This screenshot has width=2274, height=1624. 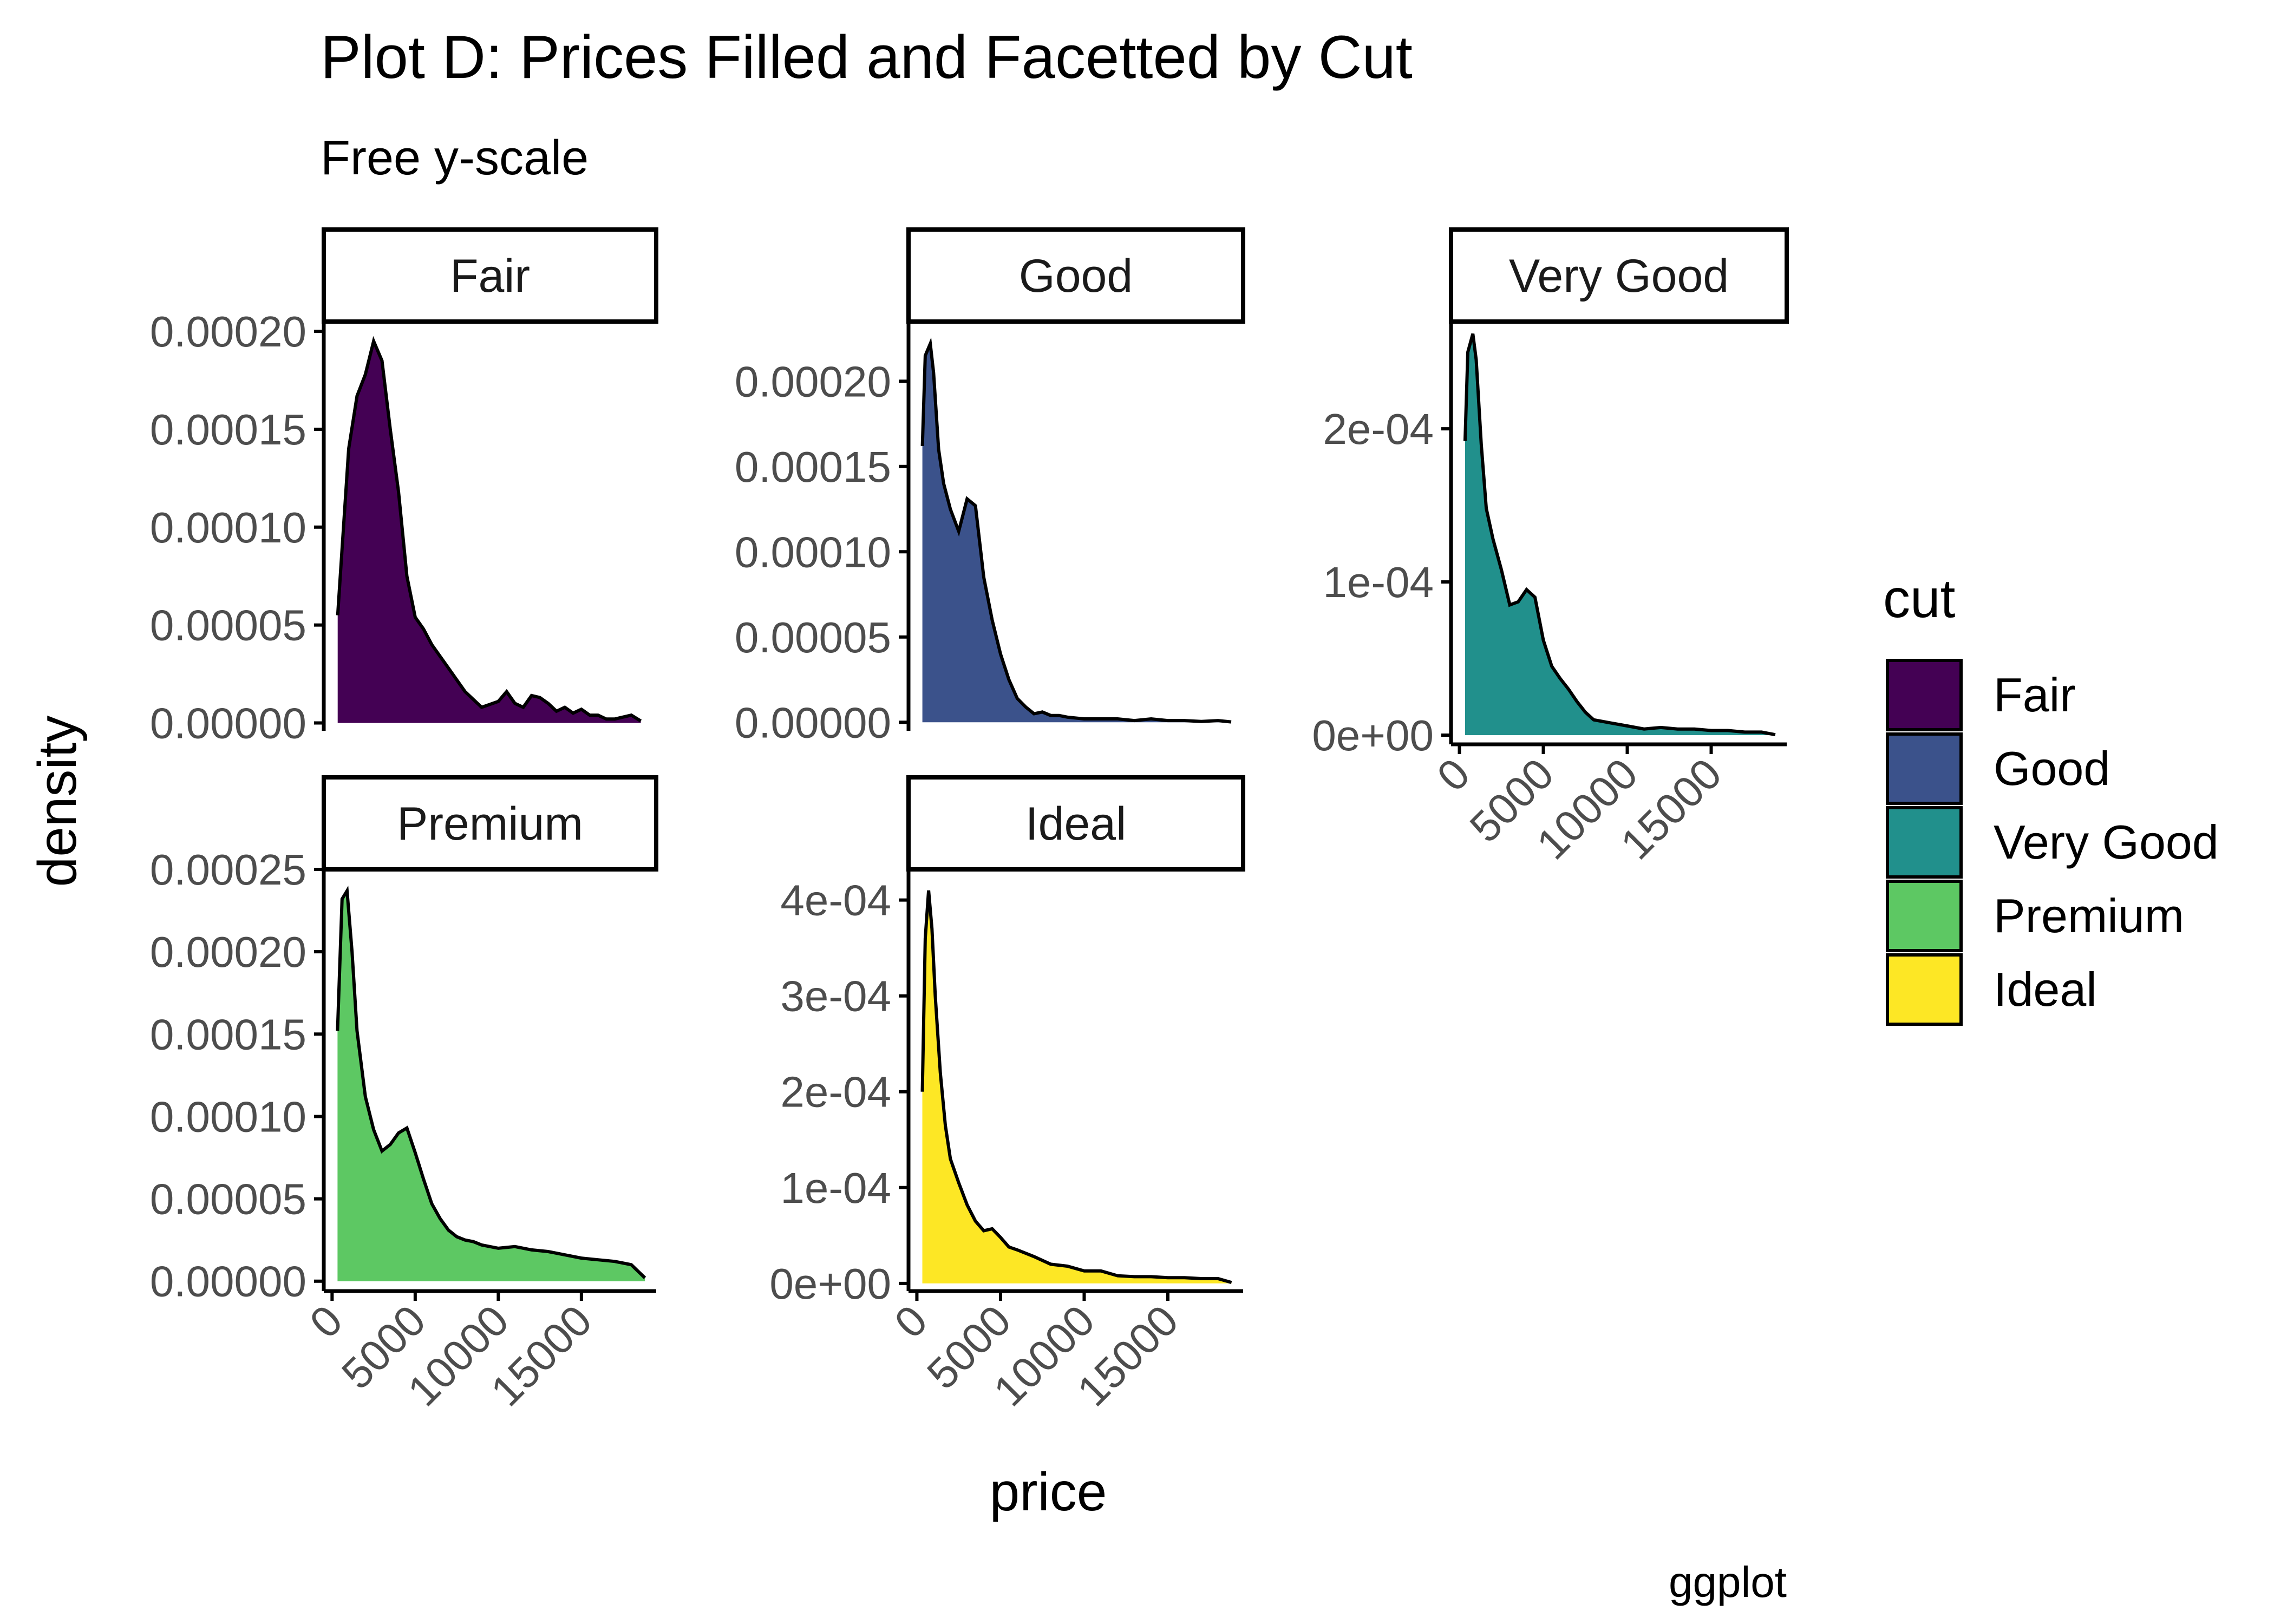 I want to click on density-line-fair, so click(x=489, y=529).